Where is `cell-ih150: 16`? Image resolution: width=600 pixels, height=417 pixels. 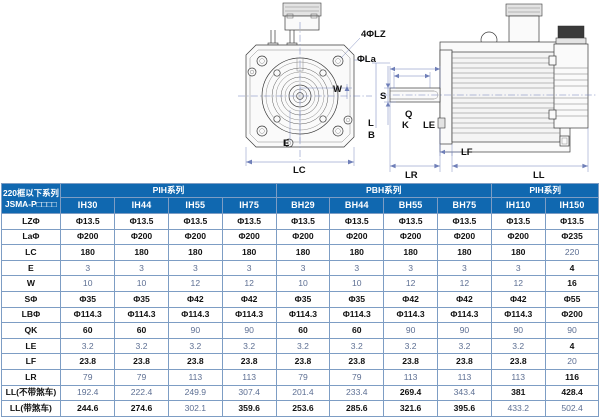
cell-ih150: 16 is located at coordinates (572, 283).